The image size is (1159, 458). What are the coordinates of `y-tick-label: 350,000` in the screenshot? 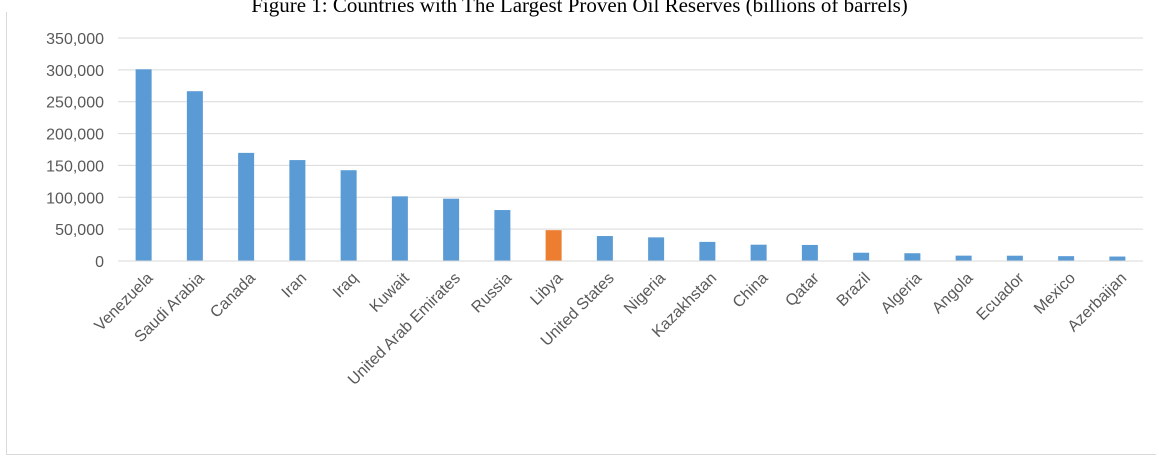 It's located at (75, 39).